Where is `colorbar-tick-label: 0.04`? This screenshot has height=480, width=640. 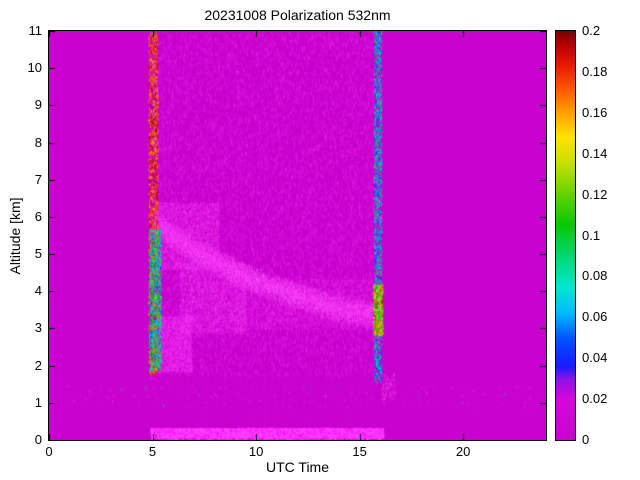
colorbar-tick-label: 0.04 is located at coordinates (595, 358).